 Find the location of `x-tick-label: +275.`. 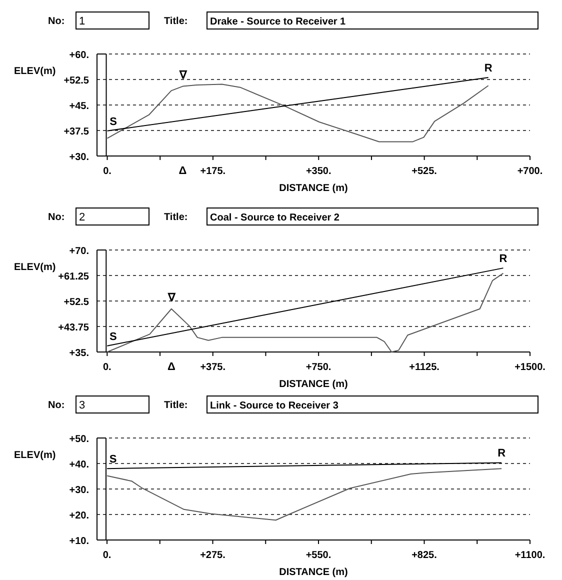

x-tick-label: +275. is located at coordinates (213, 555).